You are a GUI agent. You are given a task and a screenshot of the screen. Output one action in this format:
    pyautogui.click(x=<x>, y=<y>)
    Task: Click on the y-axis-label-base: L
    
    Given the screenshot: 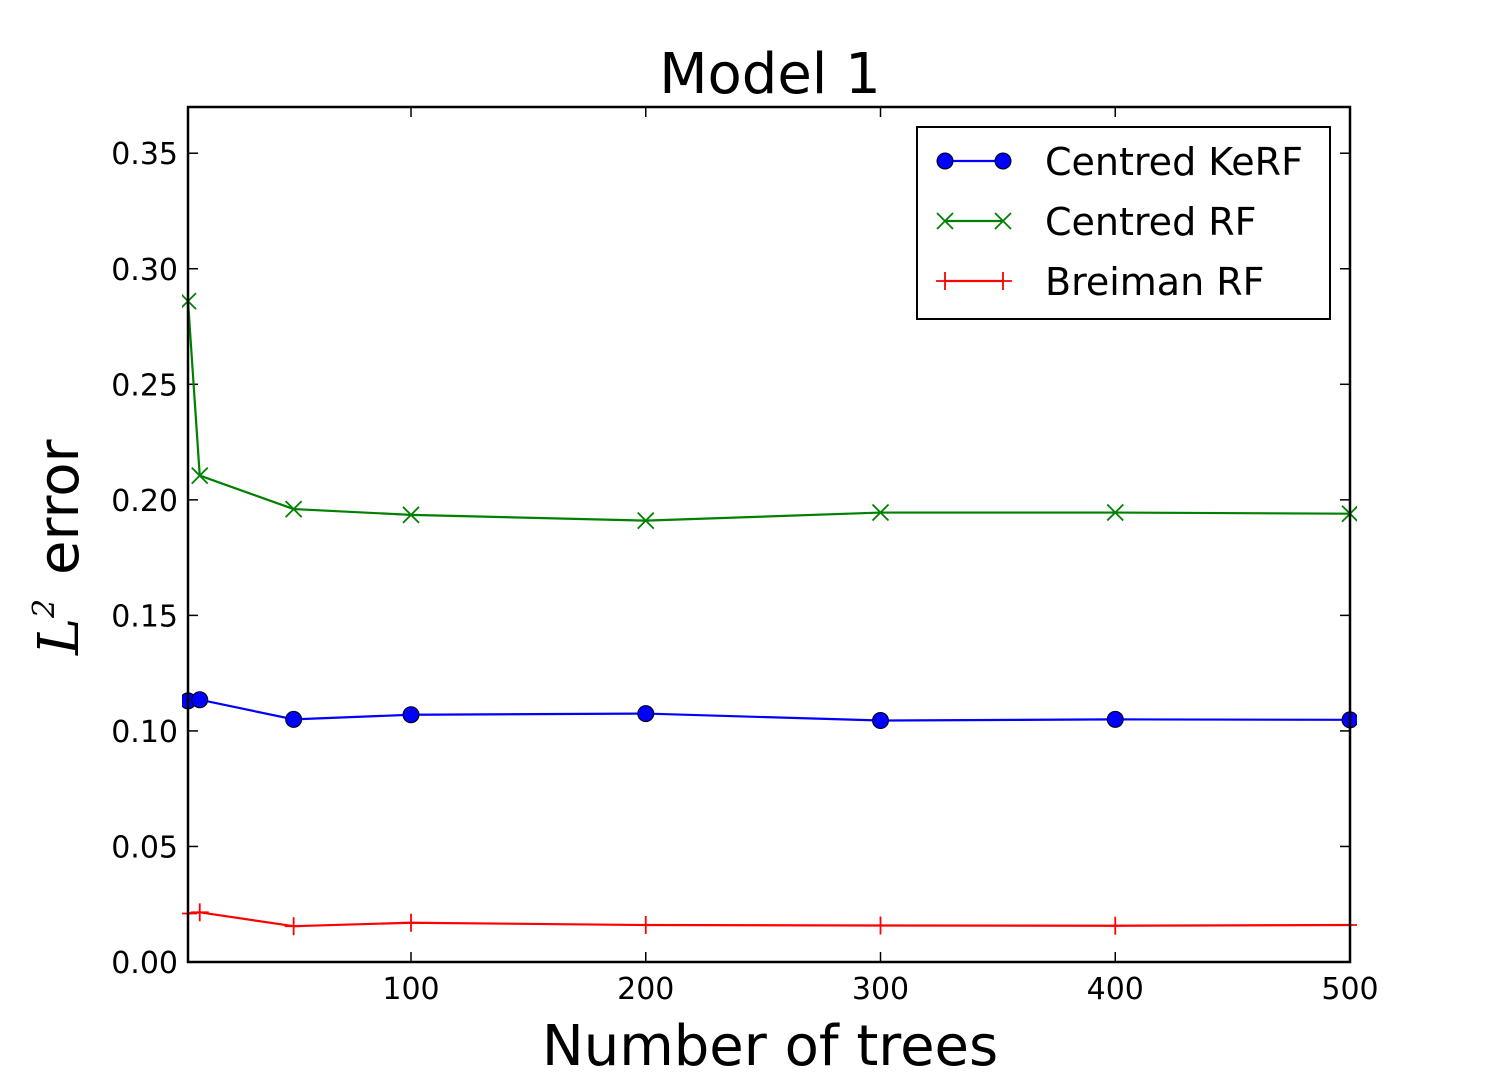 What is the action you would take?
    pyautogui.click(x=59, y=637)
    